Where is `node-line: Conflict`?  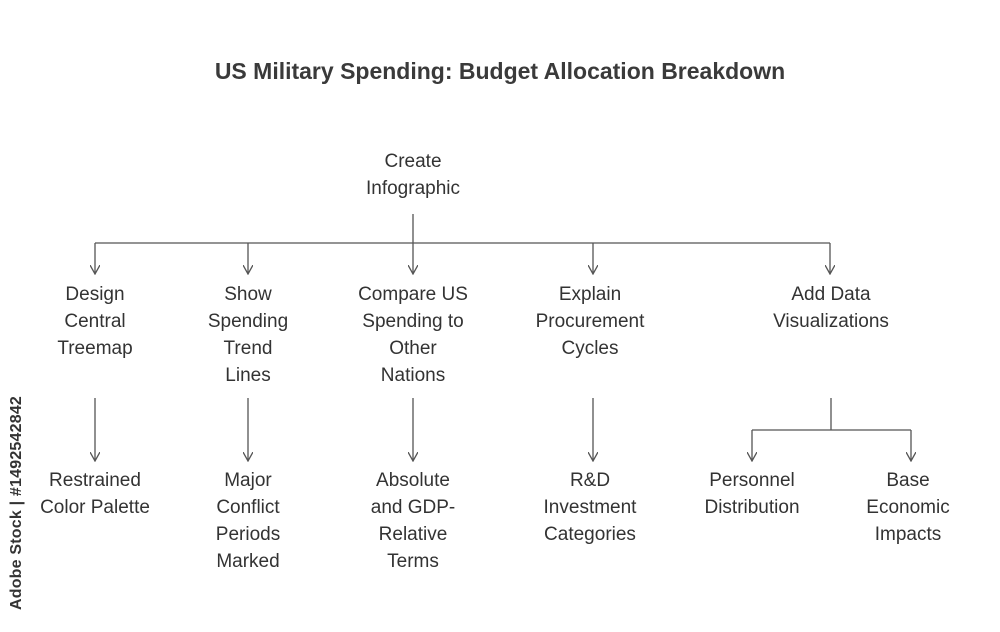 node-line: Conflict is located at coordinates (248, 507).